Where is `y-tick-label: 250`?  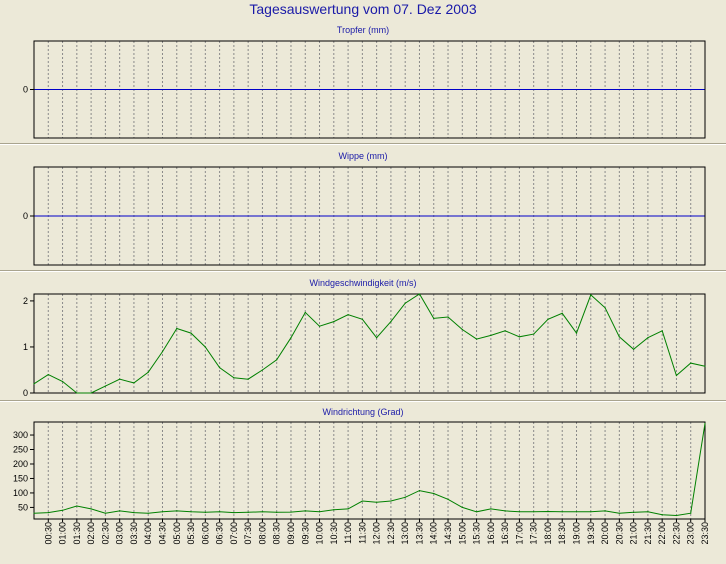
y-tick-label: 250 is located at coordinates (20, 450).